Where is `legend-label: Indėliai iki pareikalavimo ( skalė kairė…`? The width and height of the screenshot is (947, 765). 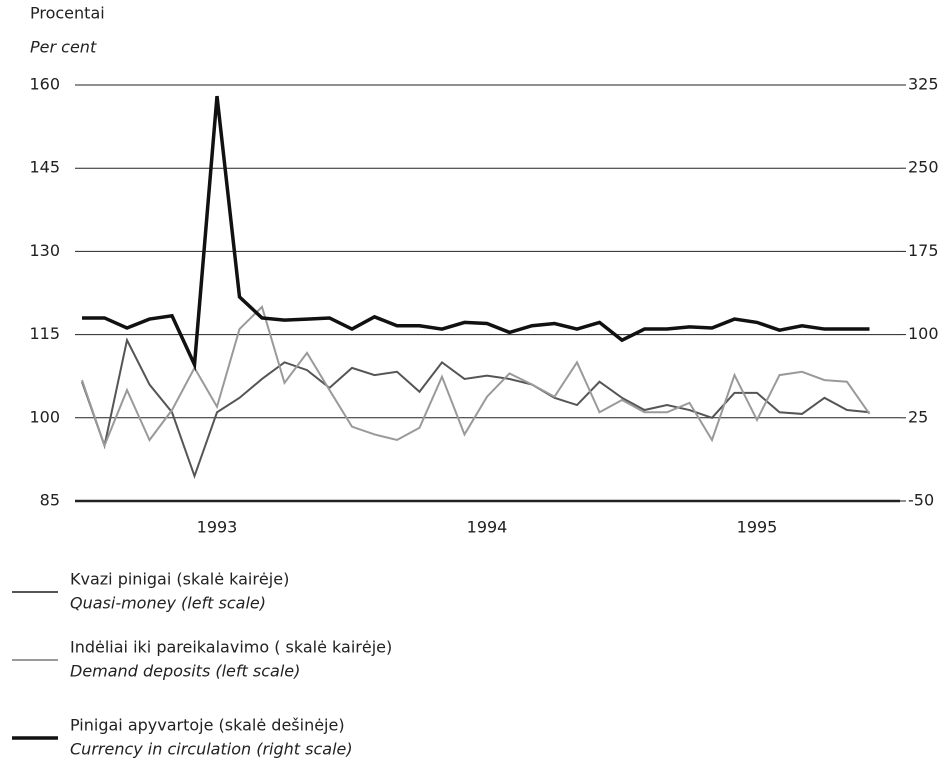
legend-label: Indėliai iki pareikalavimo ( skalė kairė… is located at coordinates (231, 647).